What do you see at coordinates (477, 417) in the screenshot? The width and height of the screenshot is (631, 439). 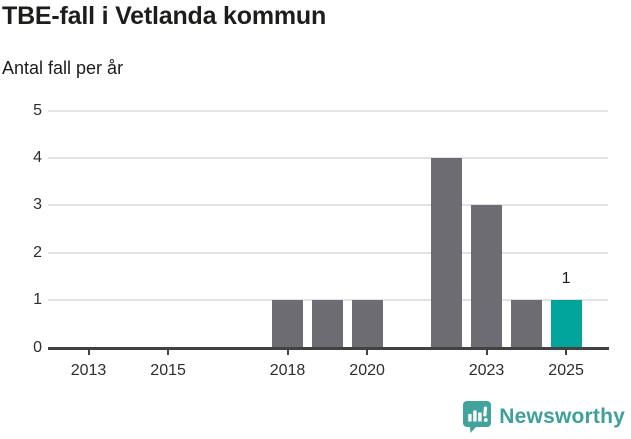 I see `newsworthy-logo-icon` at bounding box center [477, 417].